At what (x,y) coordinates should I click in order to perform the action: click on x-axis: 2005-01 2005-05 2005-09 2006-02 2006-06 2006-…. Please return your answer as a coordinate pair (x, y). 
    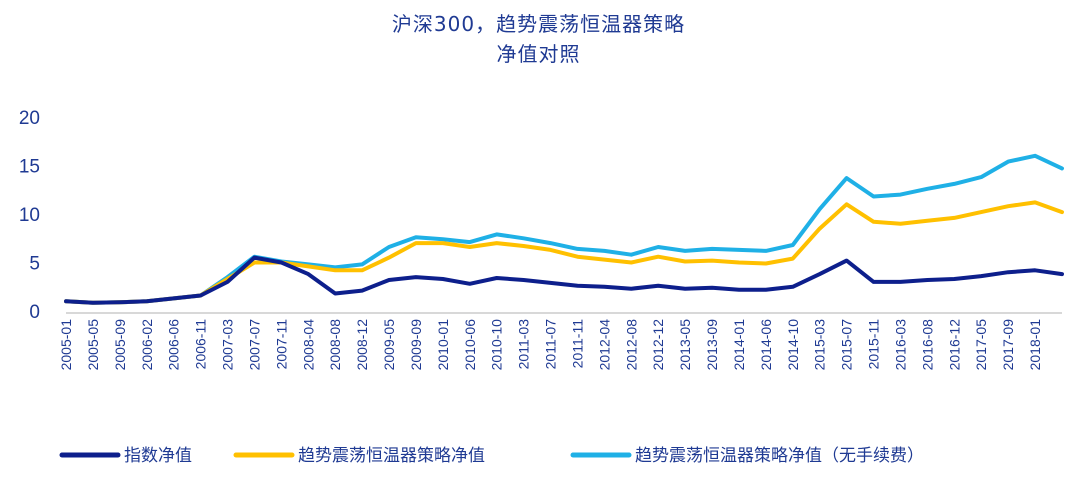
    Looking at the image, I should click on (560, 341).